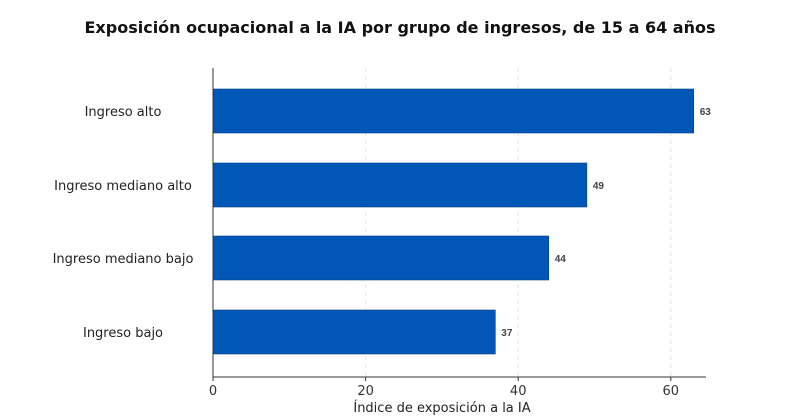 This screenshot has height=418, width=800. What do you see at coordinates (123, 333) in the screenshot?
I see `category-label-4: Ingreso bajo` at bounding box center [123, 333].